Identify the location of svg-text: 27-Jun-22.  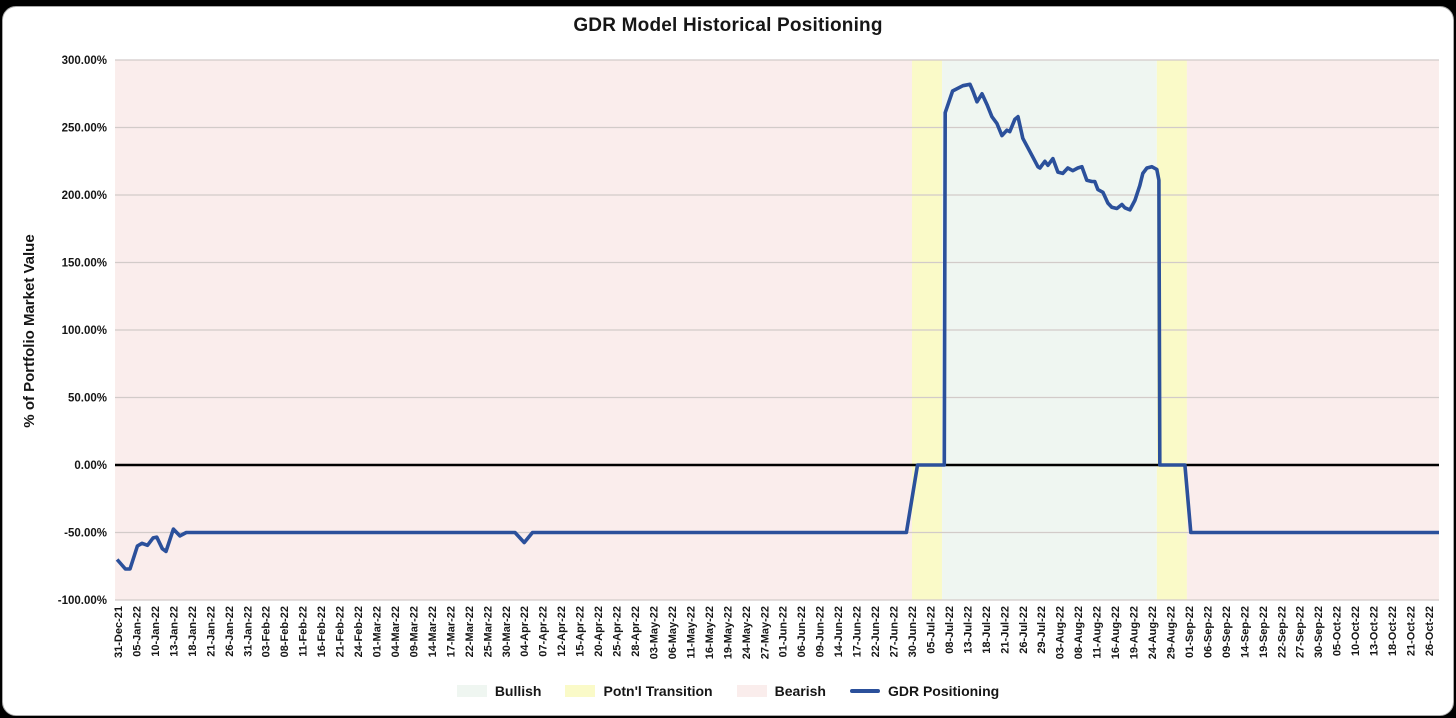
(895, 631).